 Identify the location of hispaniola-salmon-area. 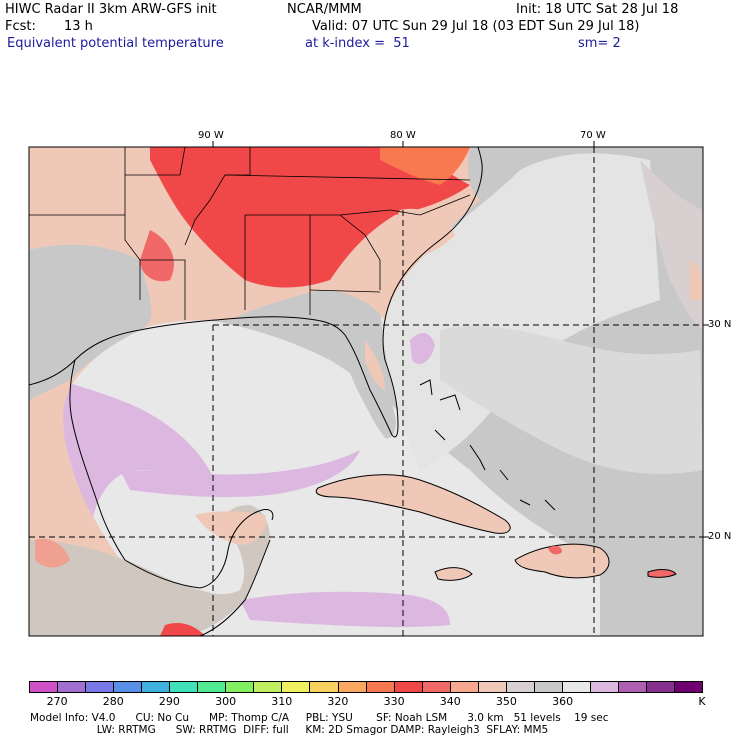
(555, 550).